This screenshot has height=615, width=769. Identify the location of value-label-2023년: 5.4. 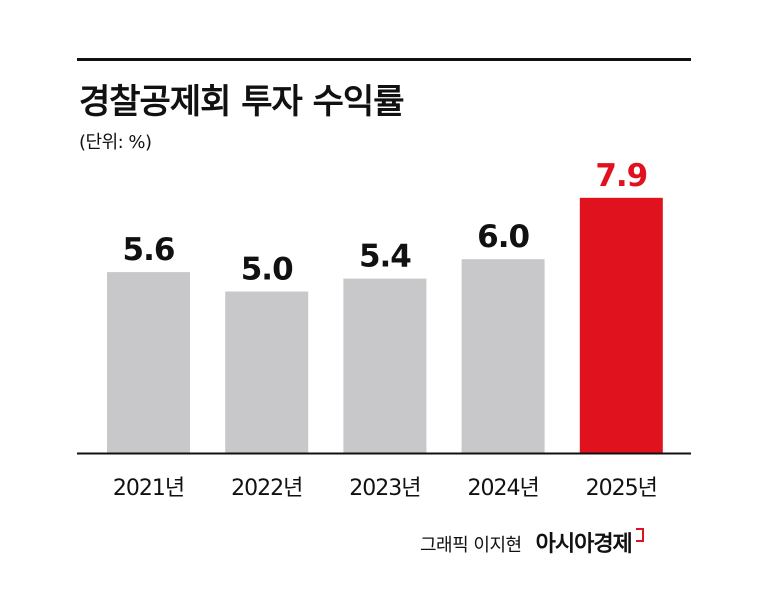
(385, 257).